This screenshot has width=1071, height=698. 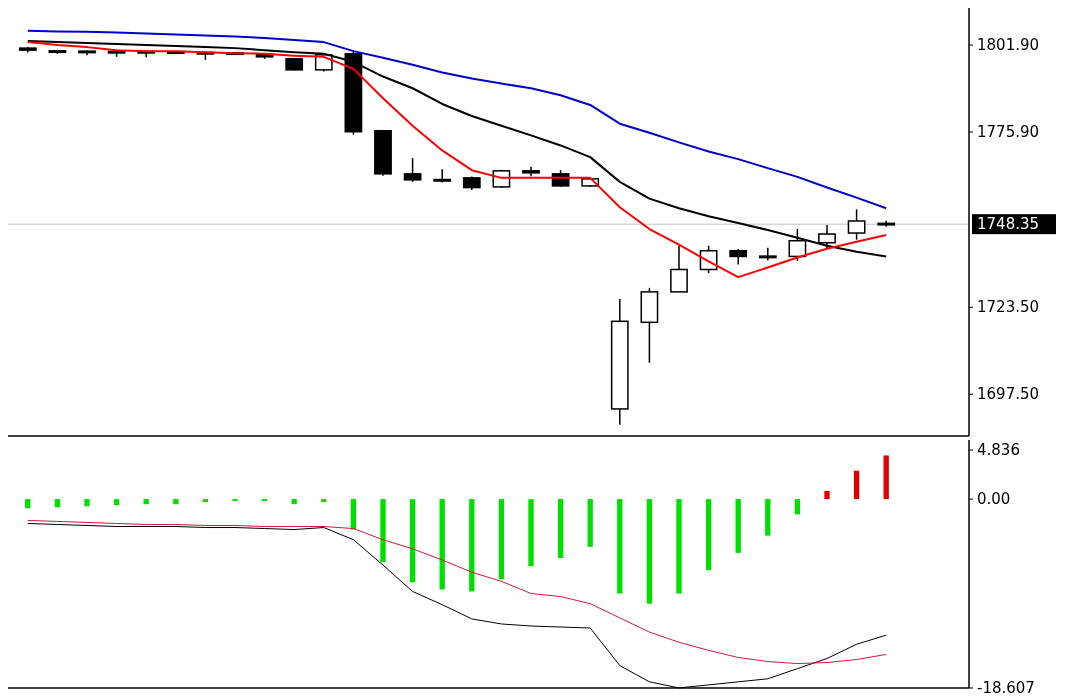 I want to click on y-tick-label: 0.00, so click(x=994, y=498).